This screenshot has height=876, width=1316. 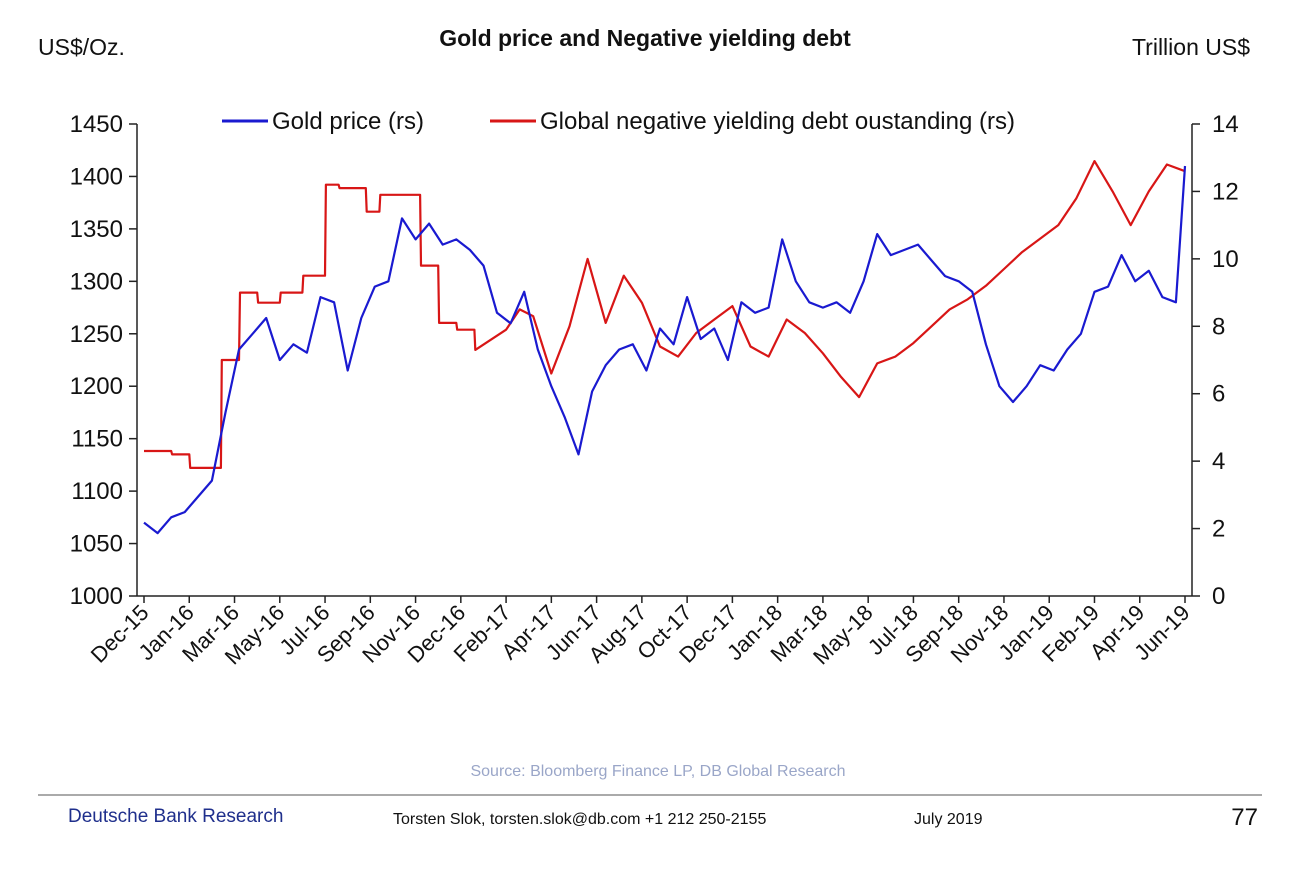 I want to click on legend-label-gold: Gold price (rs), so click(x=348, y=121).